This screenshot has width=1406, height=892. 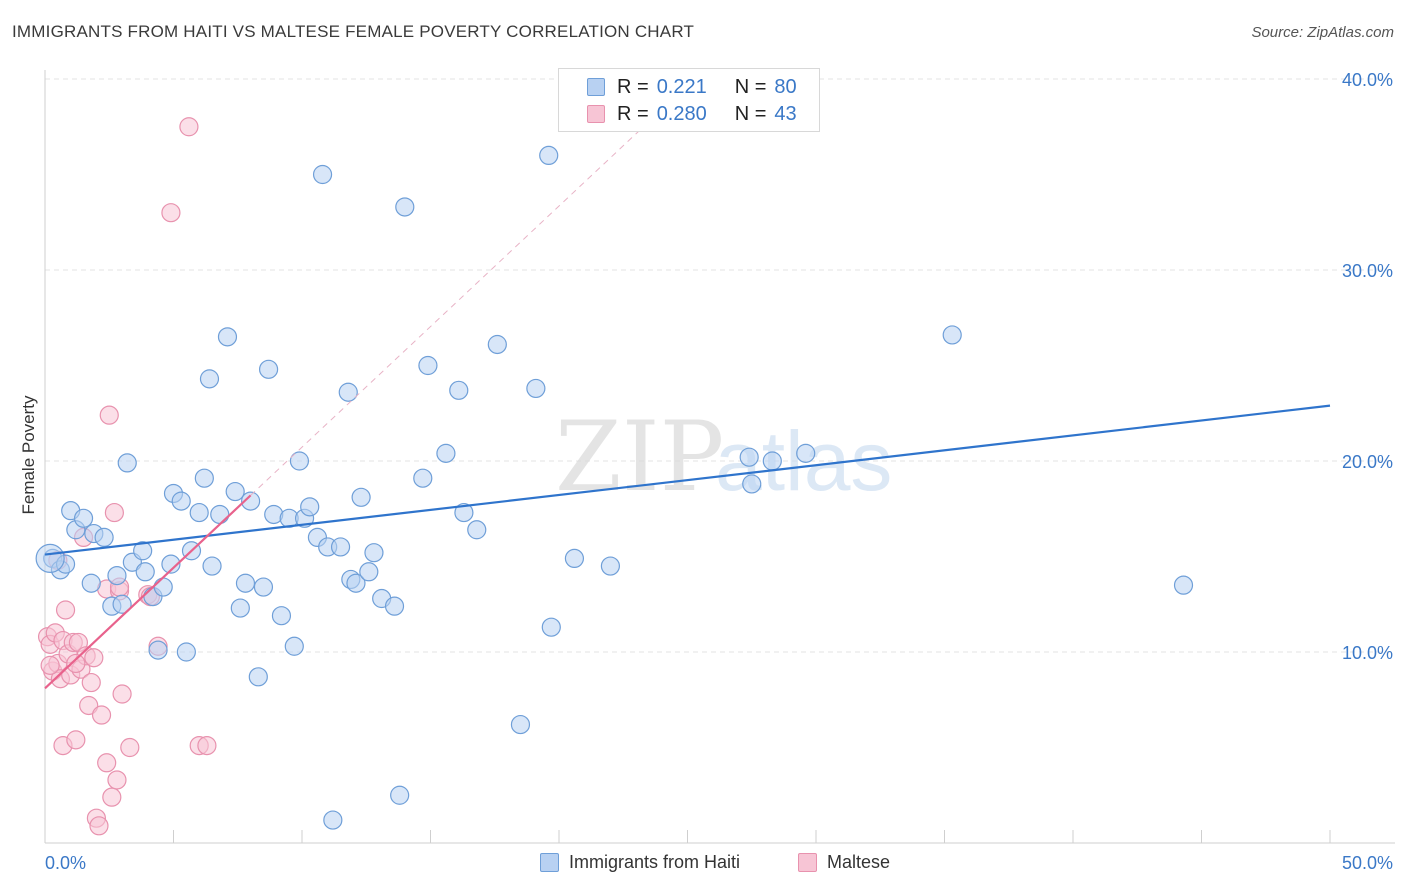 I want to click on bottom-legend-maltese: Maltese, so click(x=844, y=862).